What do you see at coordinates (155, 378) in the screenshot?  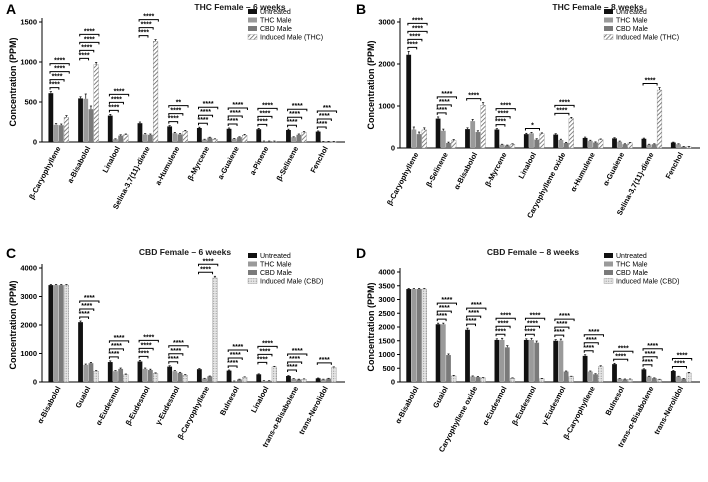 I see `bar-induced-male-cbd--3` at bounding box center [155, 378].